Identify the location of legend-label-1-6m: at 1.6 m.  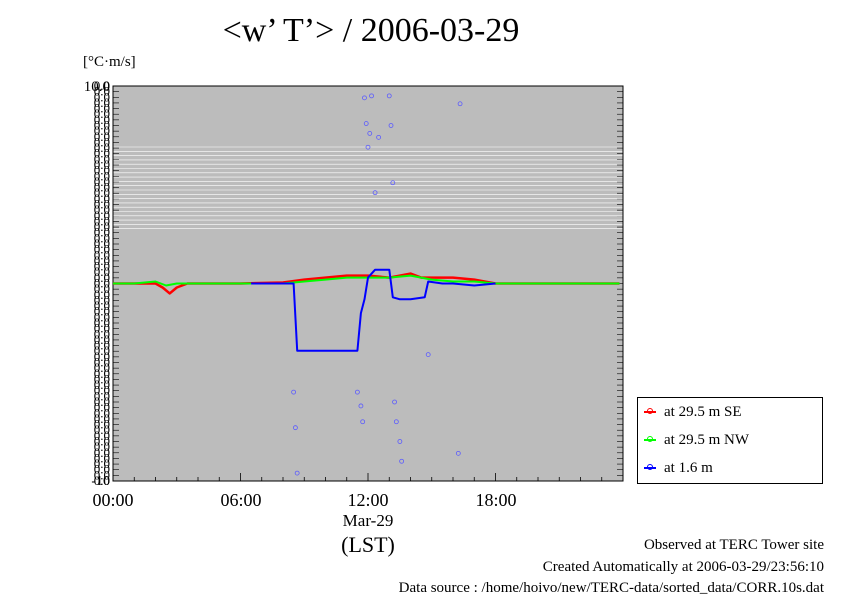
(688, 467).